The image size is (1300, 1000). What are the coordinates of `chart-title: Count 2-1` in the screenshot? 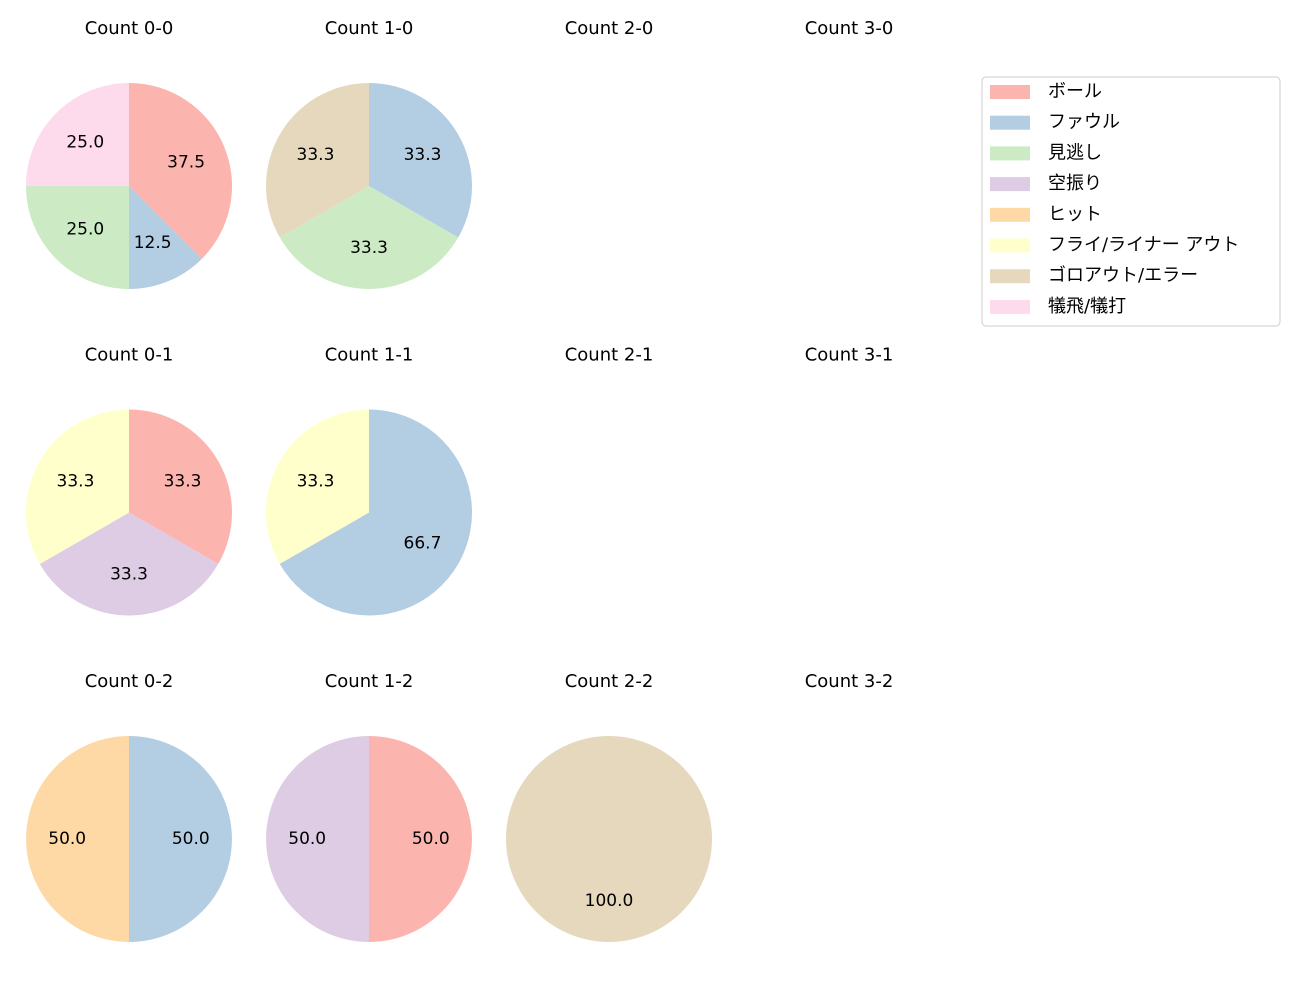 It's located at (609, 355).